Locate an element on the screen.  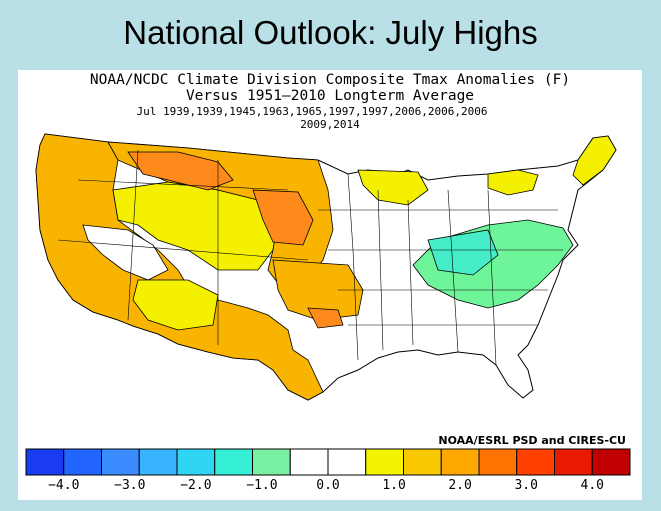
slide-title: National Outlook: July Highs is located at coordinates (330, 32).